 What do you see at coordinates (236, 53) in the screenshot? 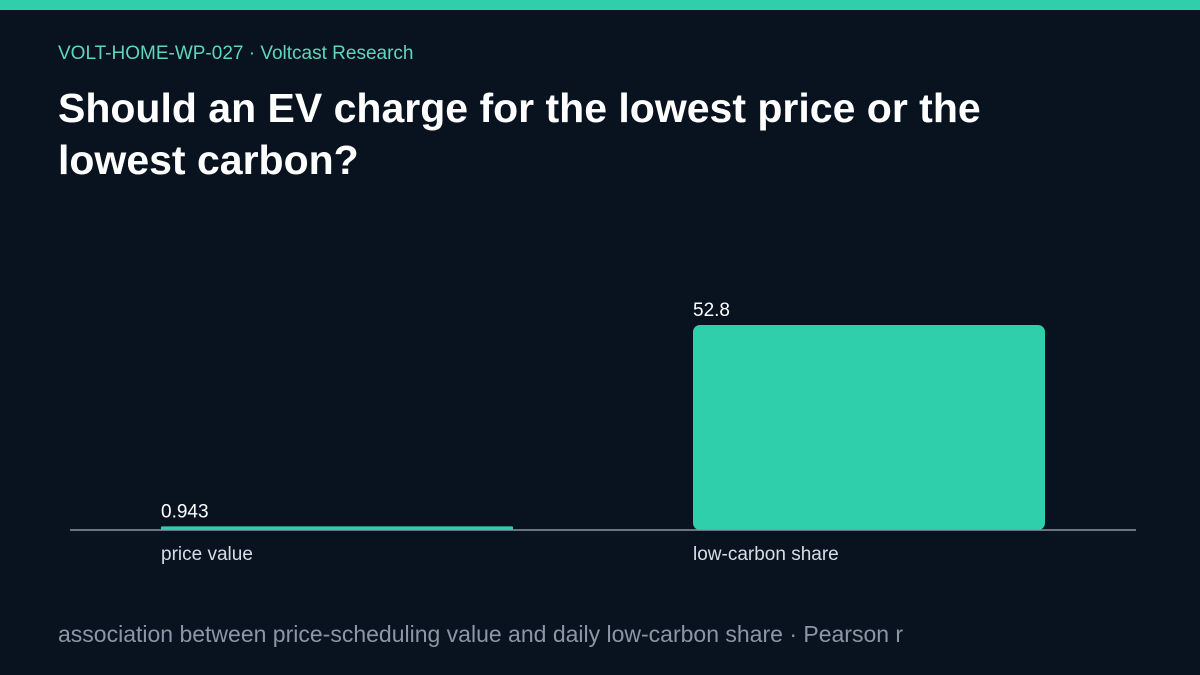
I see `report-kicker: VOLT-HOME-WP-027 · Voltcast Research` at bounding box center [236, 53].